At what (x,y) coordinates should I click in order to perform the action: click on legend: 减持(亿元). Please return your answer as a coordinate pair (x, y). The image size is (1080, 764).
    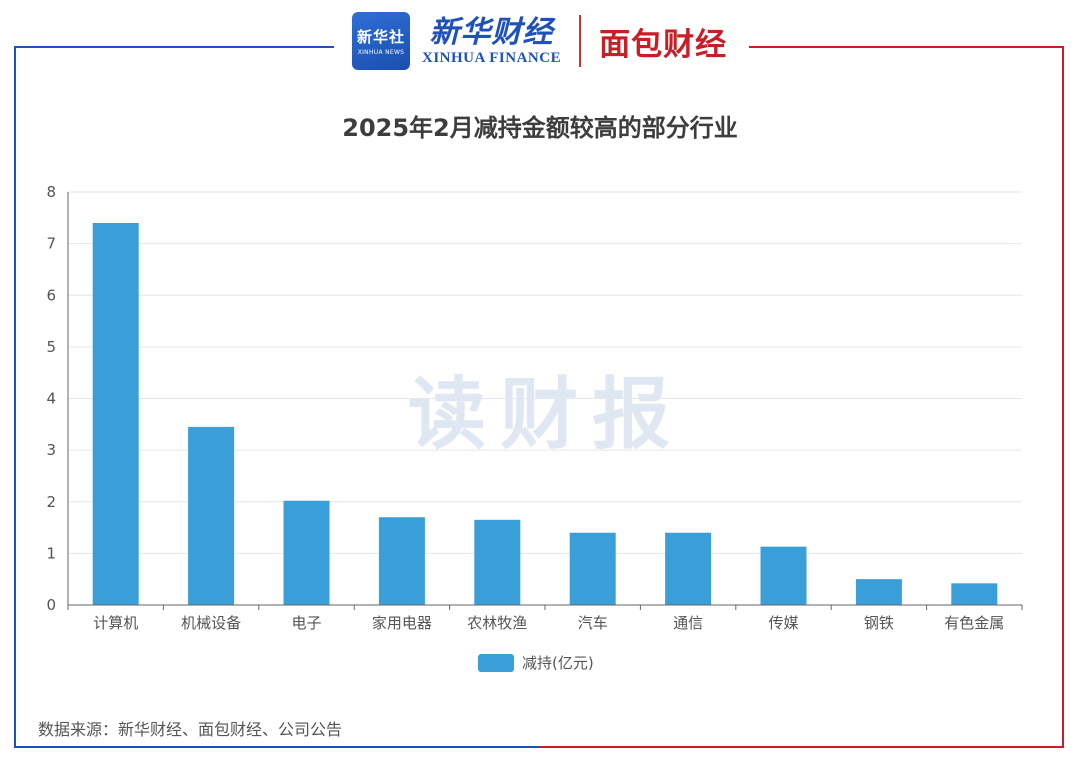
    Looking at the image, I should click on (536, 662).